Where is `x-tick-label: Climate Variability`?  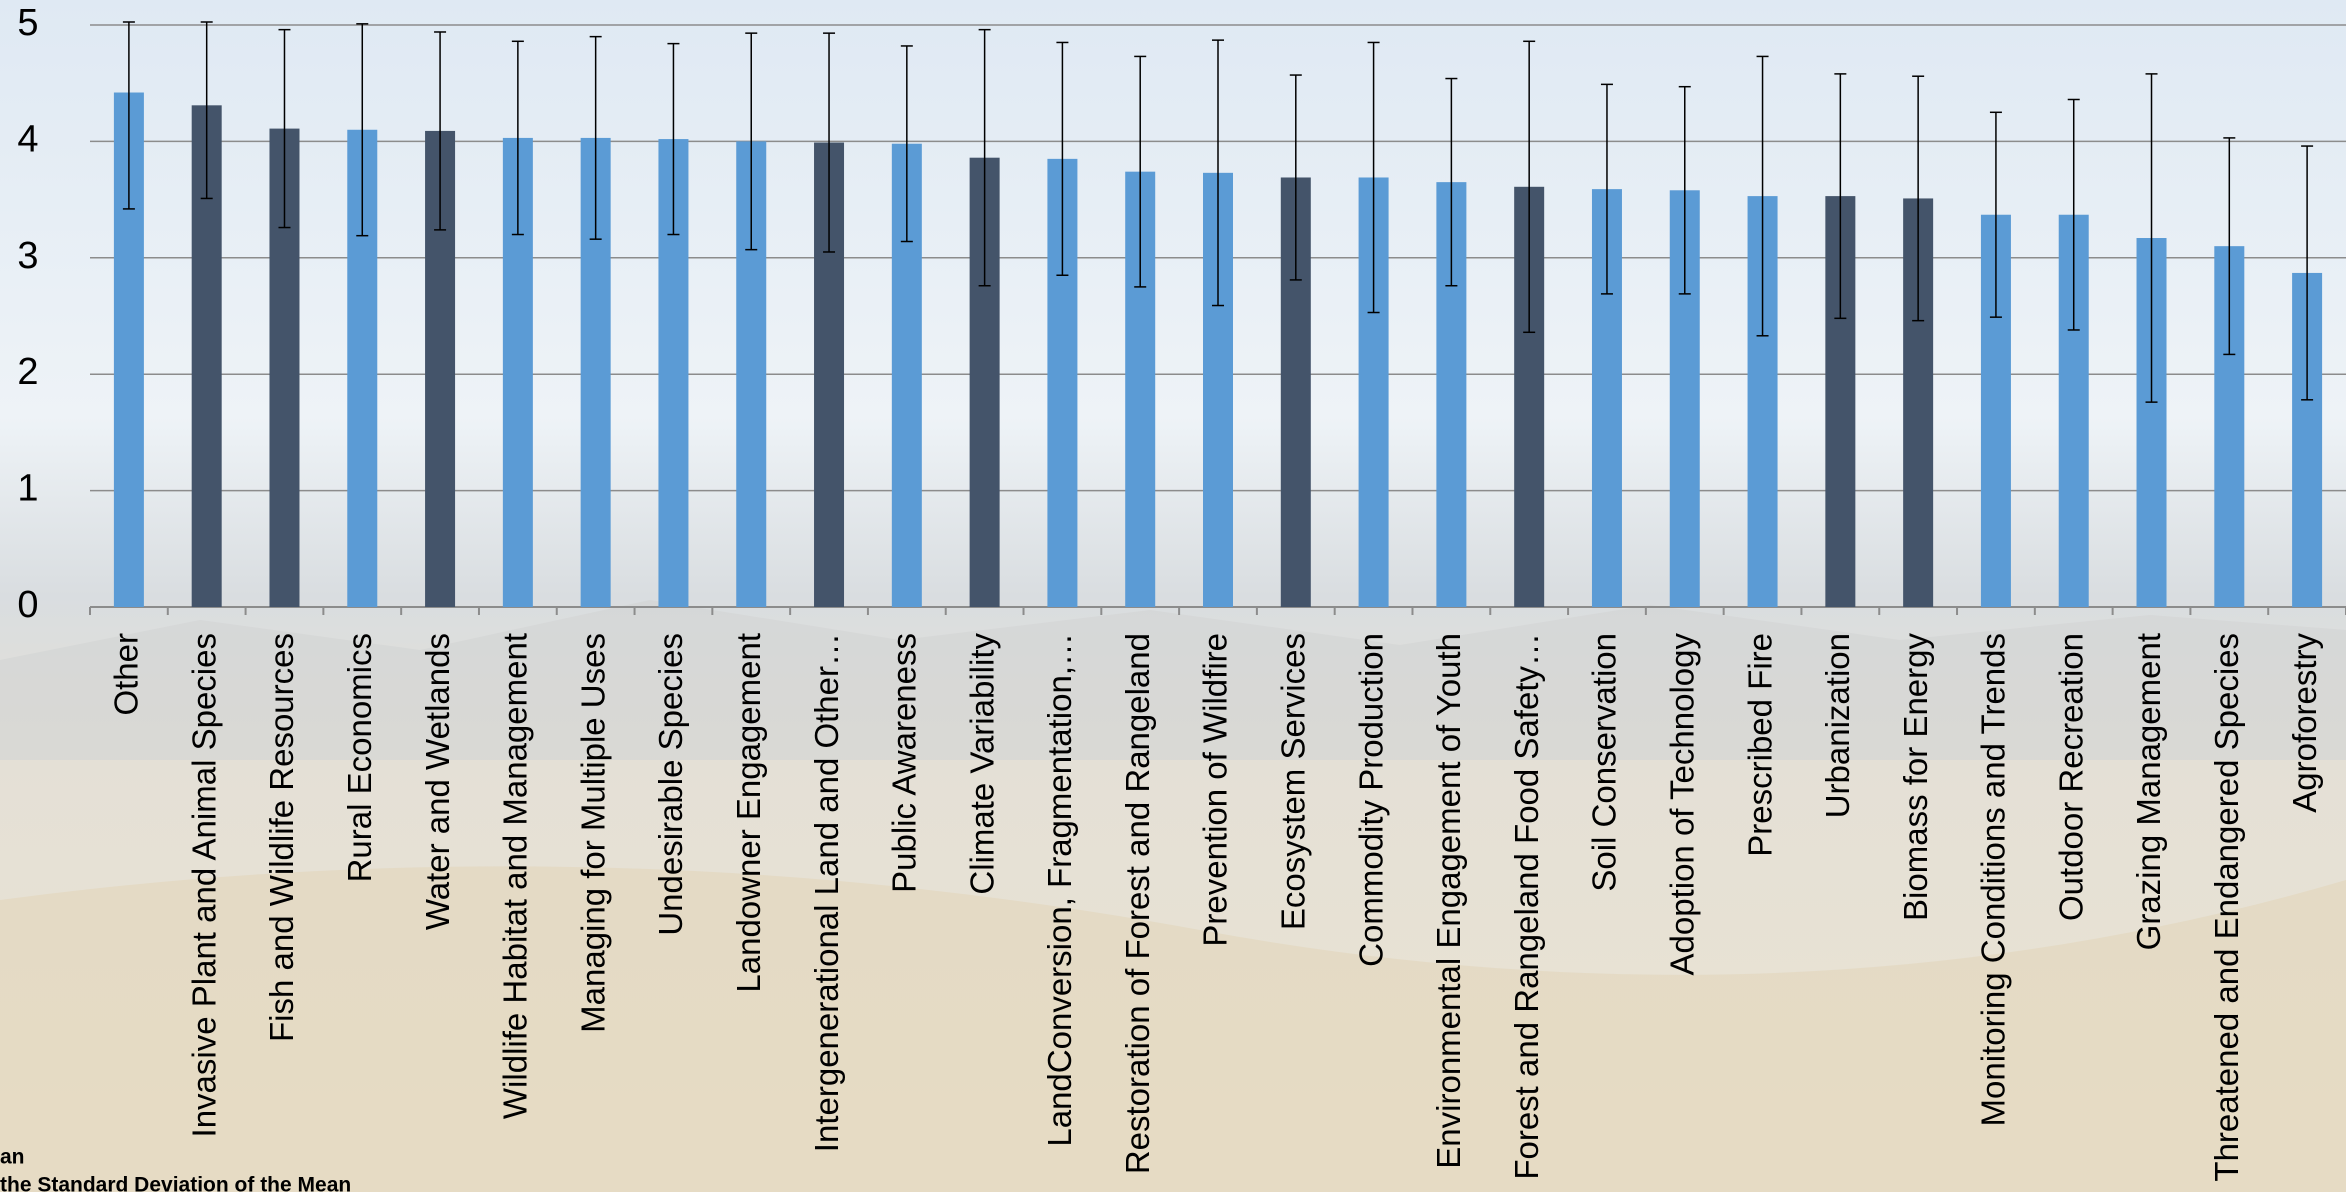
x-tick-label: Climate Variability is located at coordinates (981, 764).